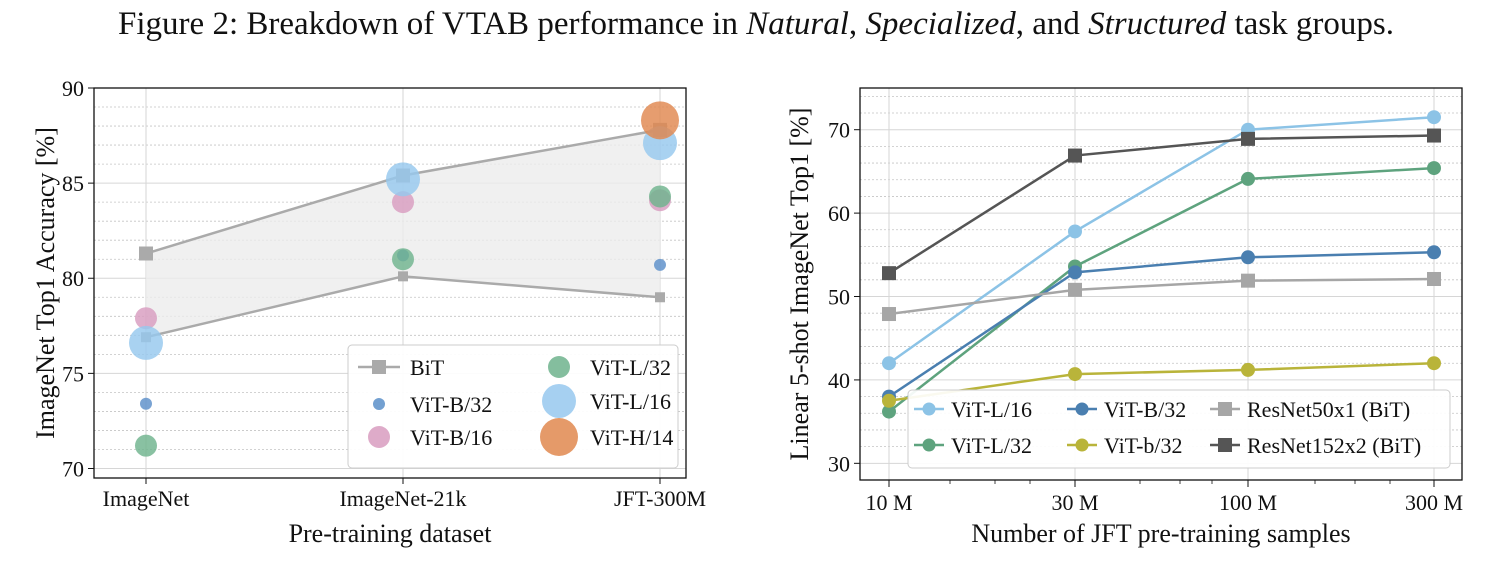 The width and height of the screenshot is (1512, 561). Describe the element at coordinates (1434, 502) in the screenshot. I see `x-tick-label: 300 M` at that location.